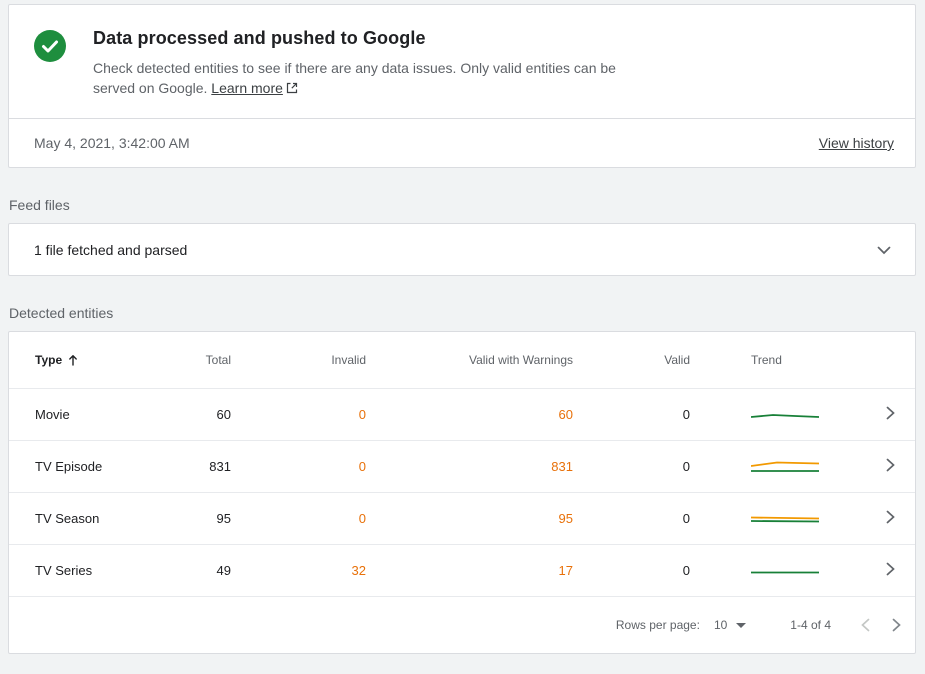 The height and width of the screenshot is (674, 925). I want to click on chevron-down-icon, so click(884, 250).